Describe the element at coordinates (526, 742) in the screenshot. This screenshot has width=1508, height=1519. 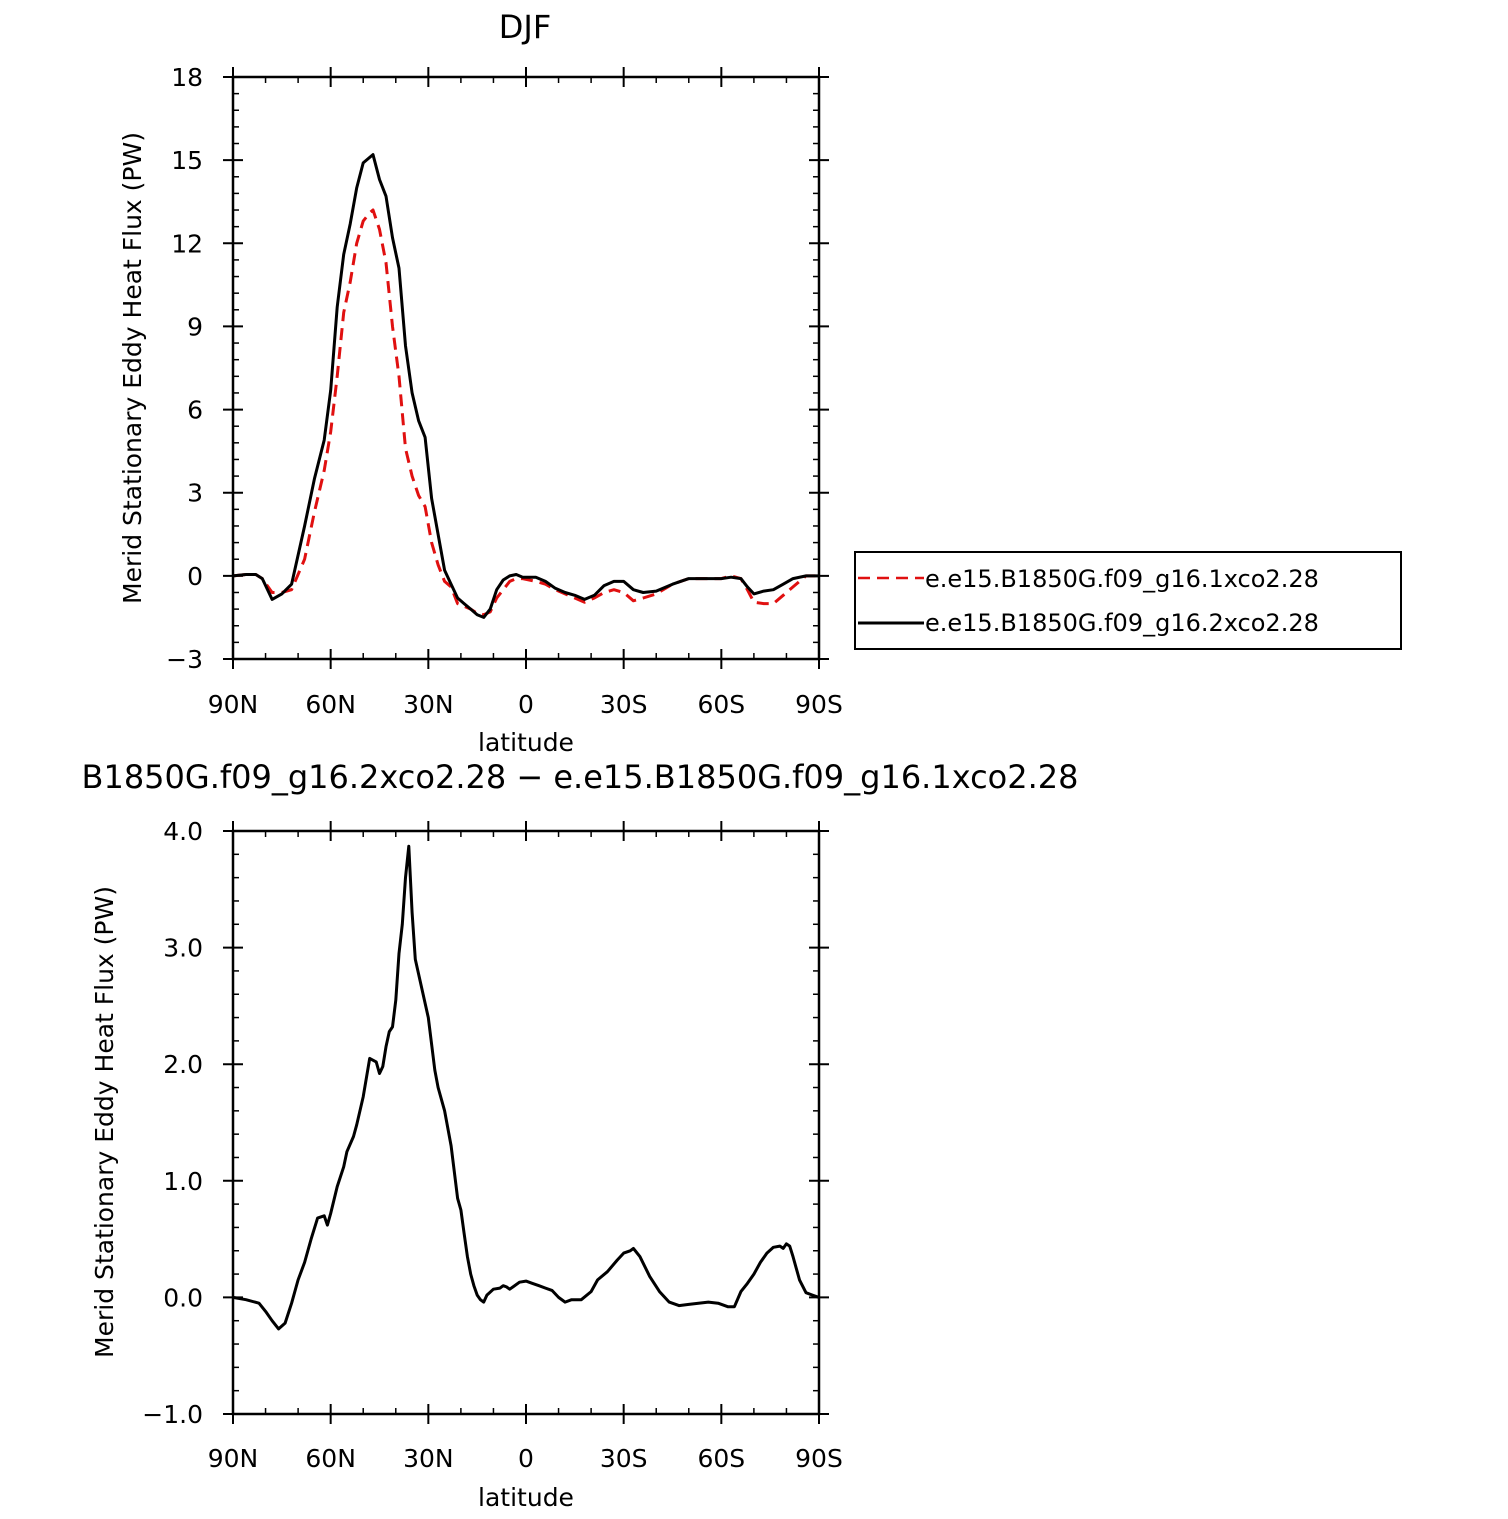
I see `top-x-axis-label: latitude` at that location.